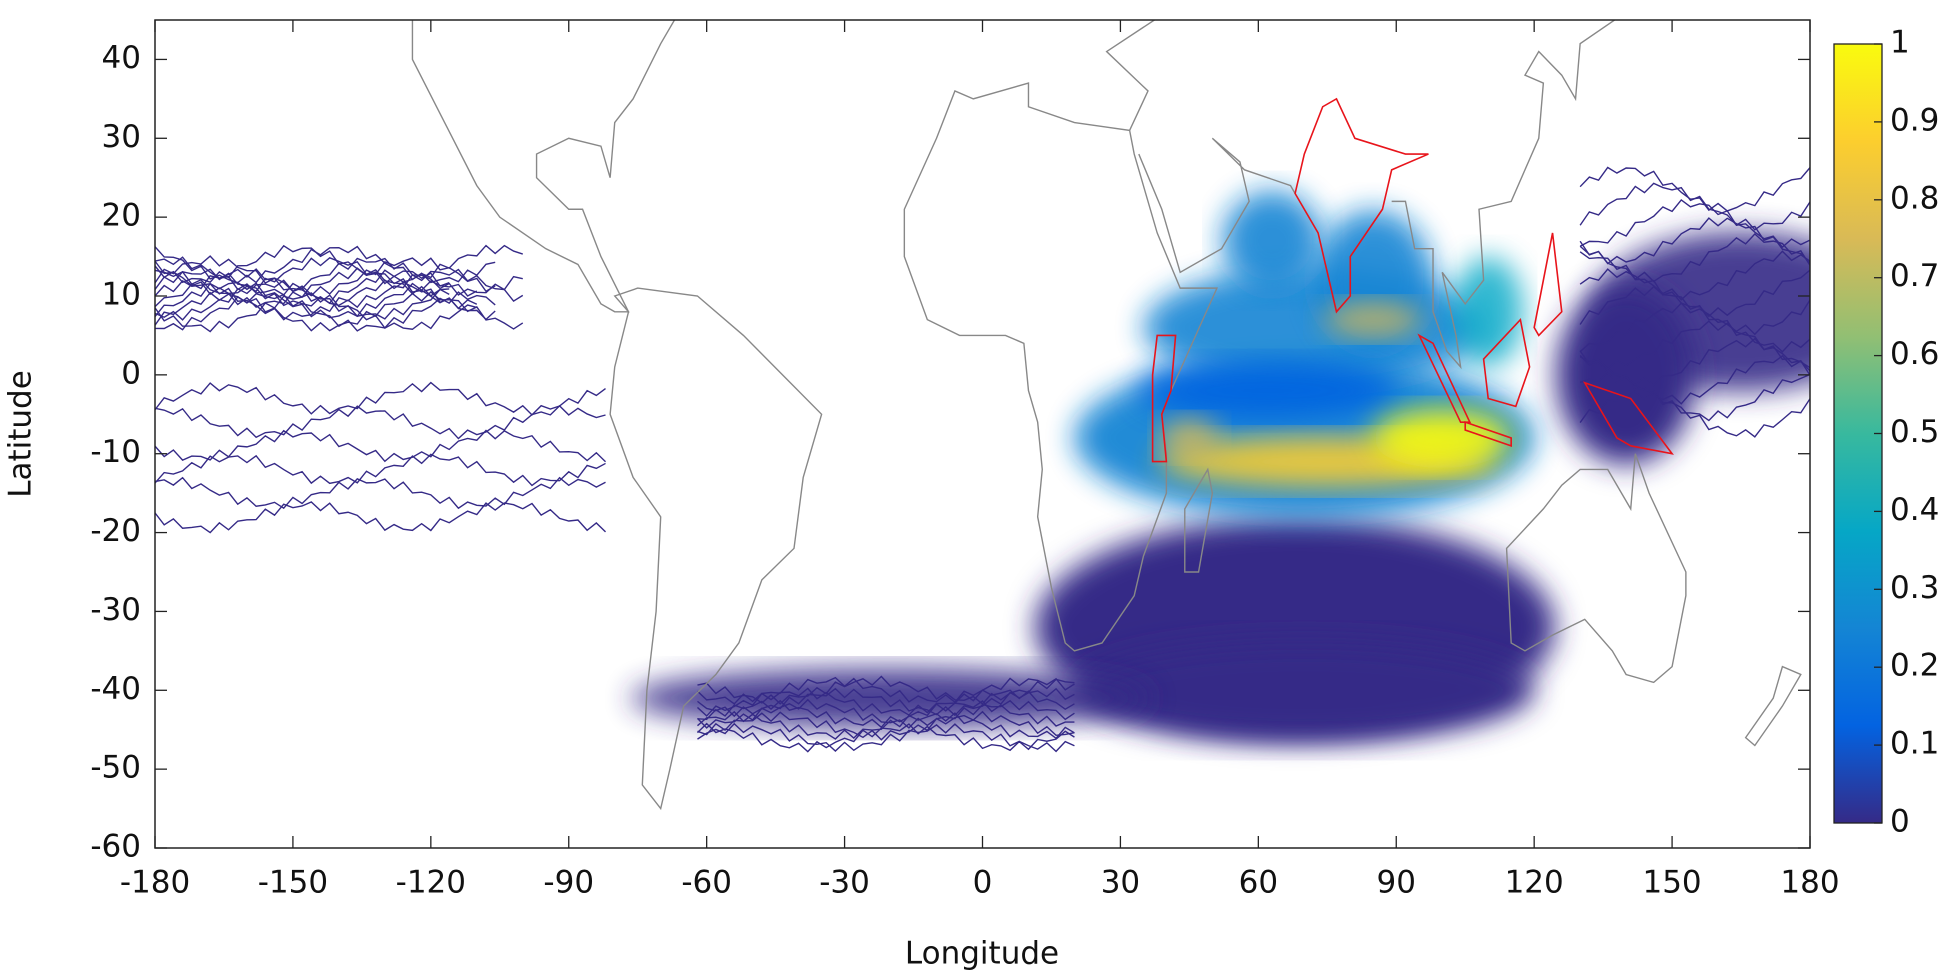 This screenshot has width=1950, height=980. What do you see at coordinates (115, 768) in the screenshot?
I see `y-tick-label: -50` at bounding box center [115, 768].